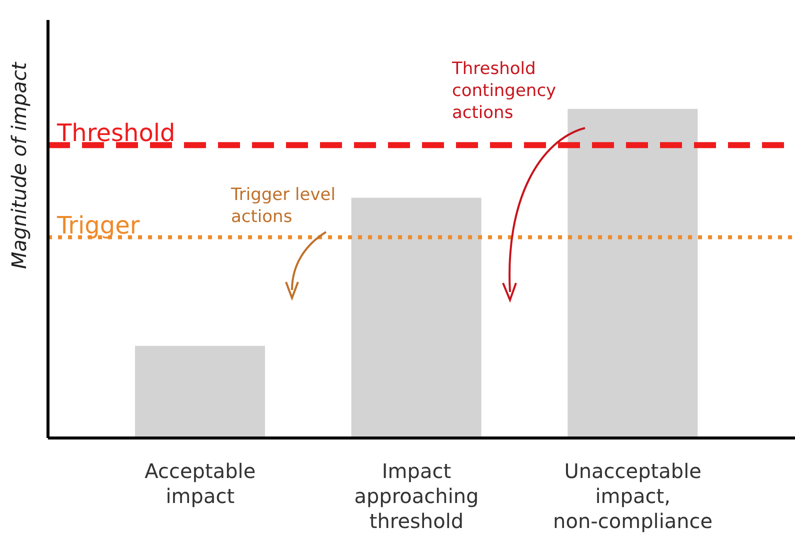 This screenshot has height=538, width=795. I want to click on x-tick-label: Impact approaching threshold, so click(416, 496).